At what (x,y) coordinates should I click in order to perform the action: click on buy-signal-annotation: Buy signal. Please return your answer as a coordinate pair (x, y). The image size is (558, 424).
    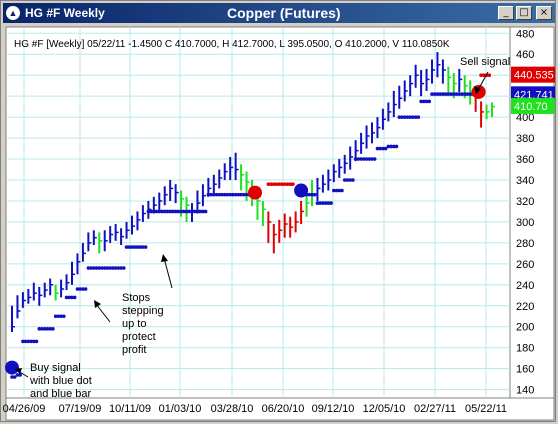
    Looking at the image, I should click on (55, 368).